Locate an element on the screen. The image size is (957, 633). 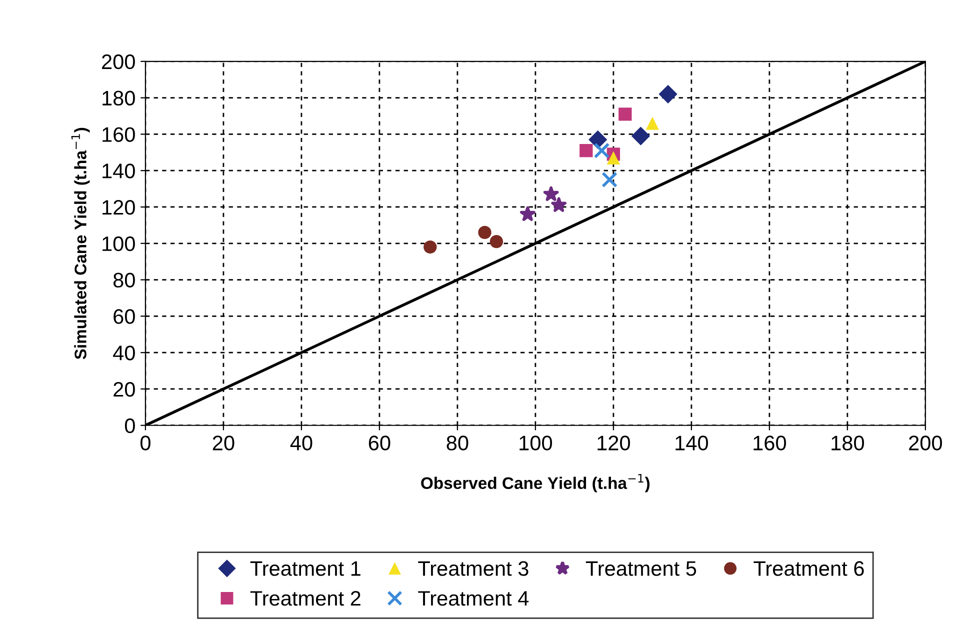
y-tick-label: 20 is located at coordinates (124, 389).